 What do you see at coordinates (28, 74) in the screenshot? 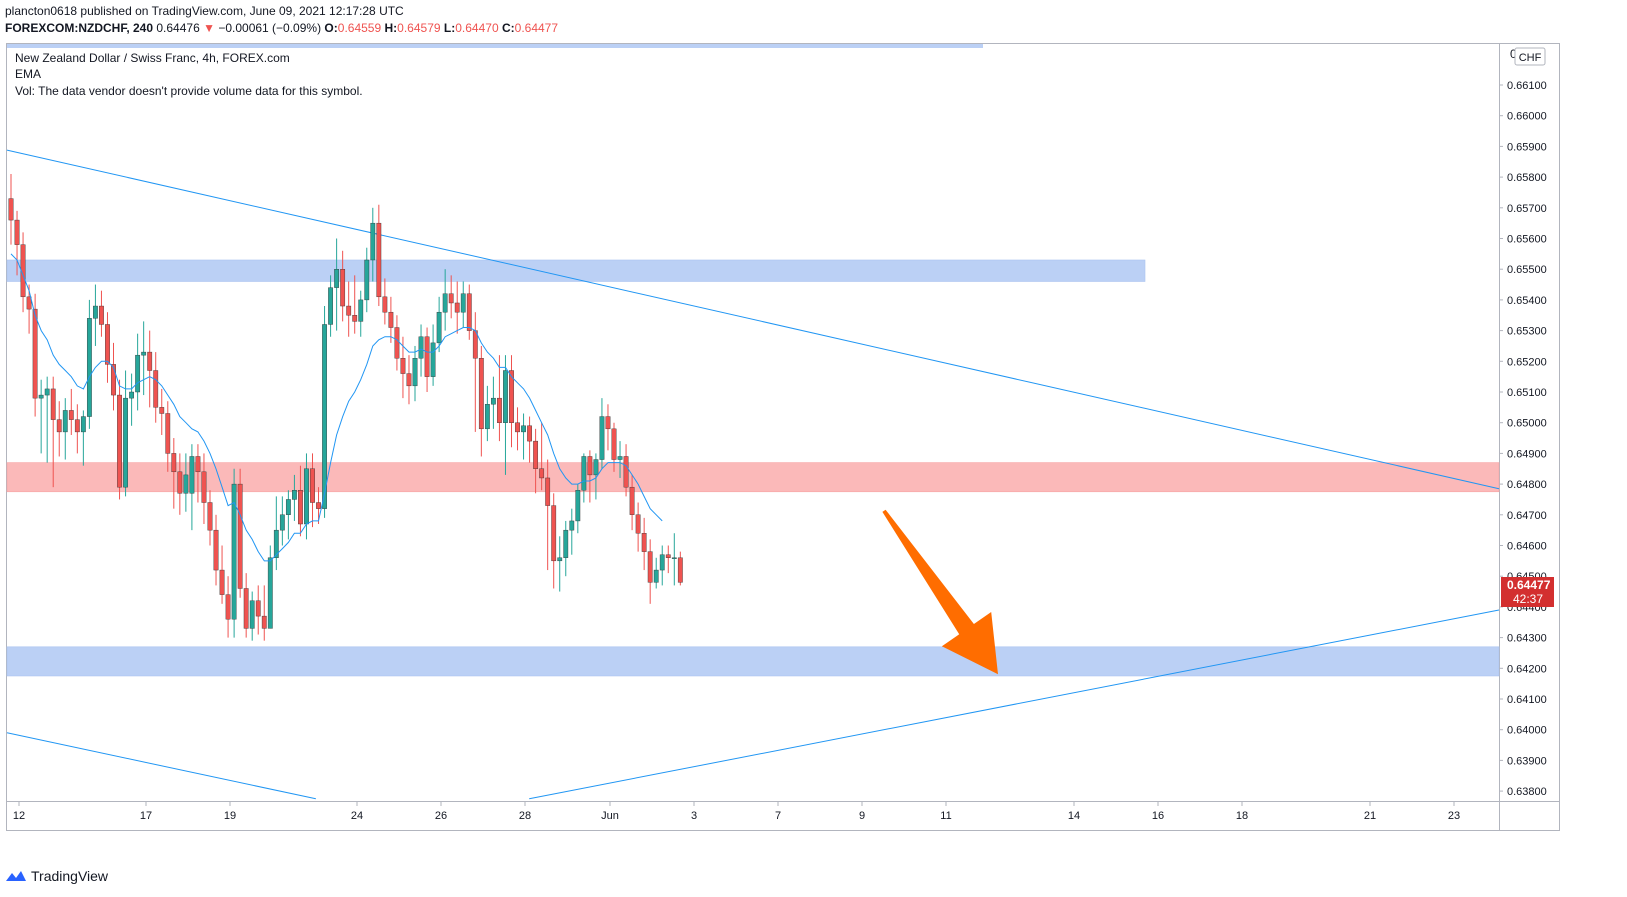
I see `legend-ema: EMA` at bounding box center [28, 74].